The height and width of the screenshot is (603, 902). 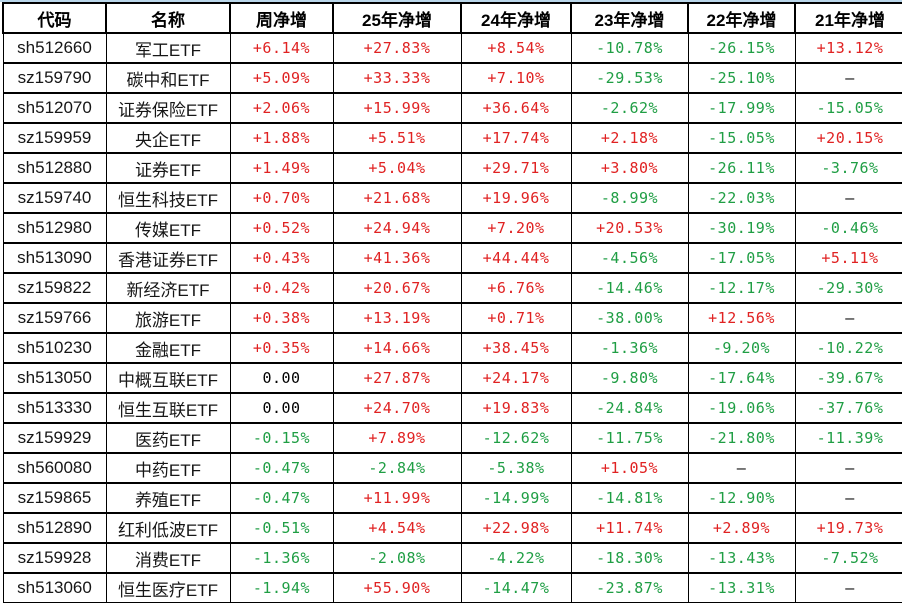 I want to click on value-cell: -39.67%, so click(x=848, y=378).